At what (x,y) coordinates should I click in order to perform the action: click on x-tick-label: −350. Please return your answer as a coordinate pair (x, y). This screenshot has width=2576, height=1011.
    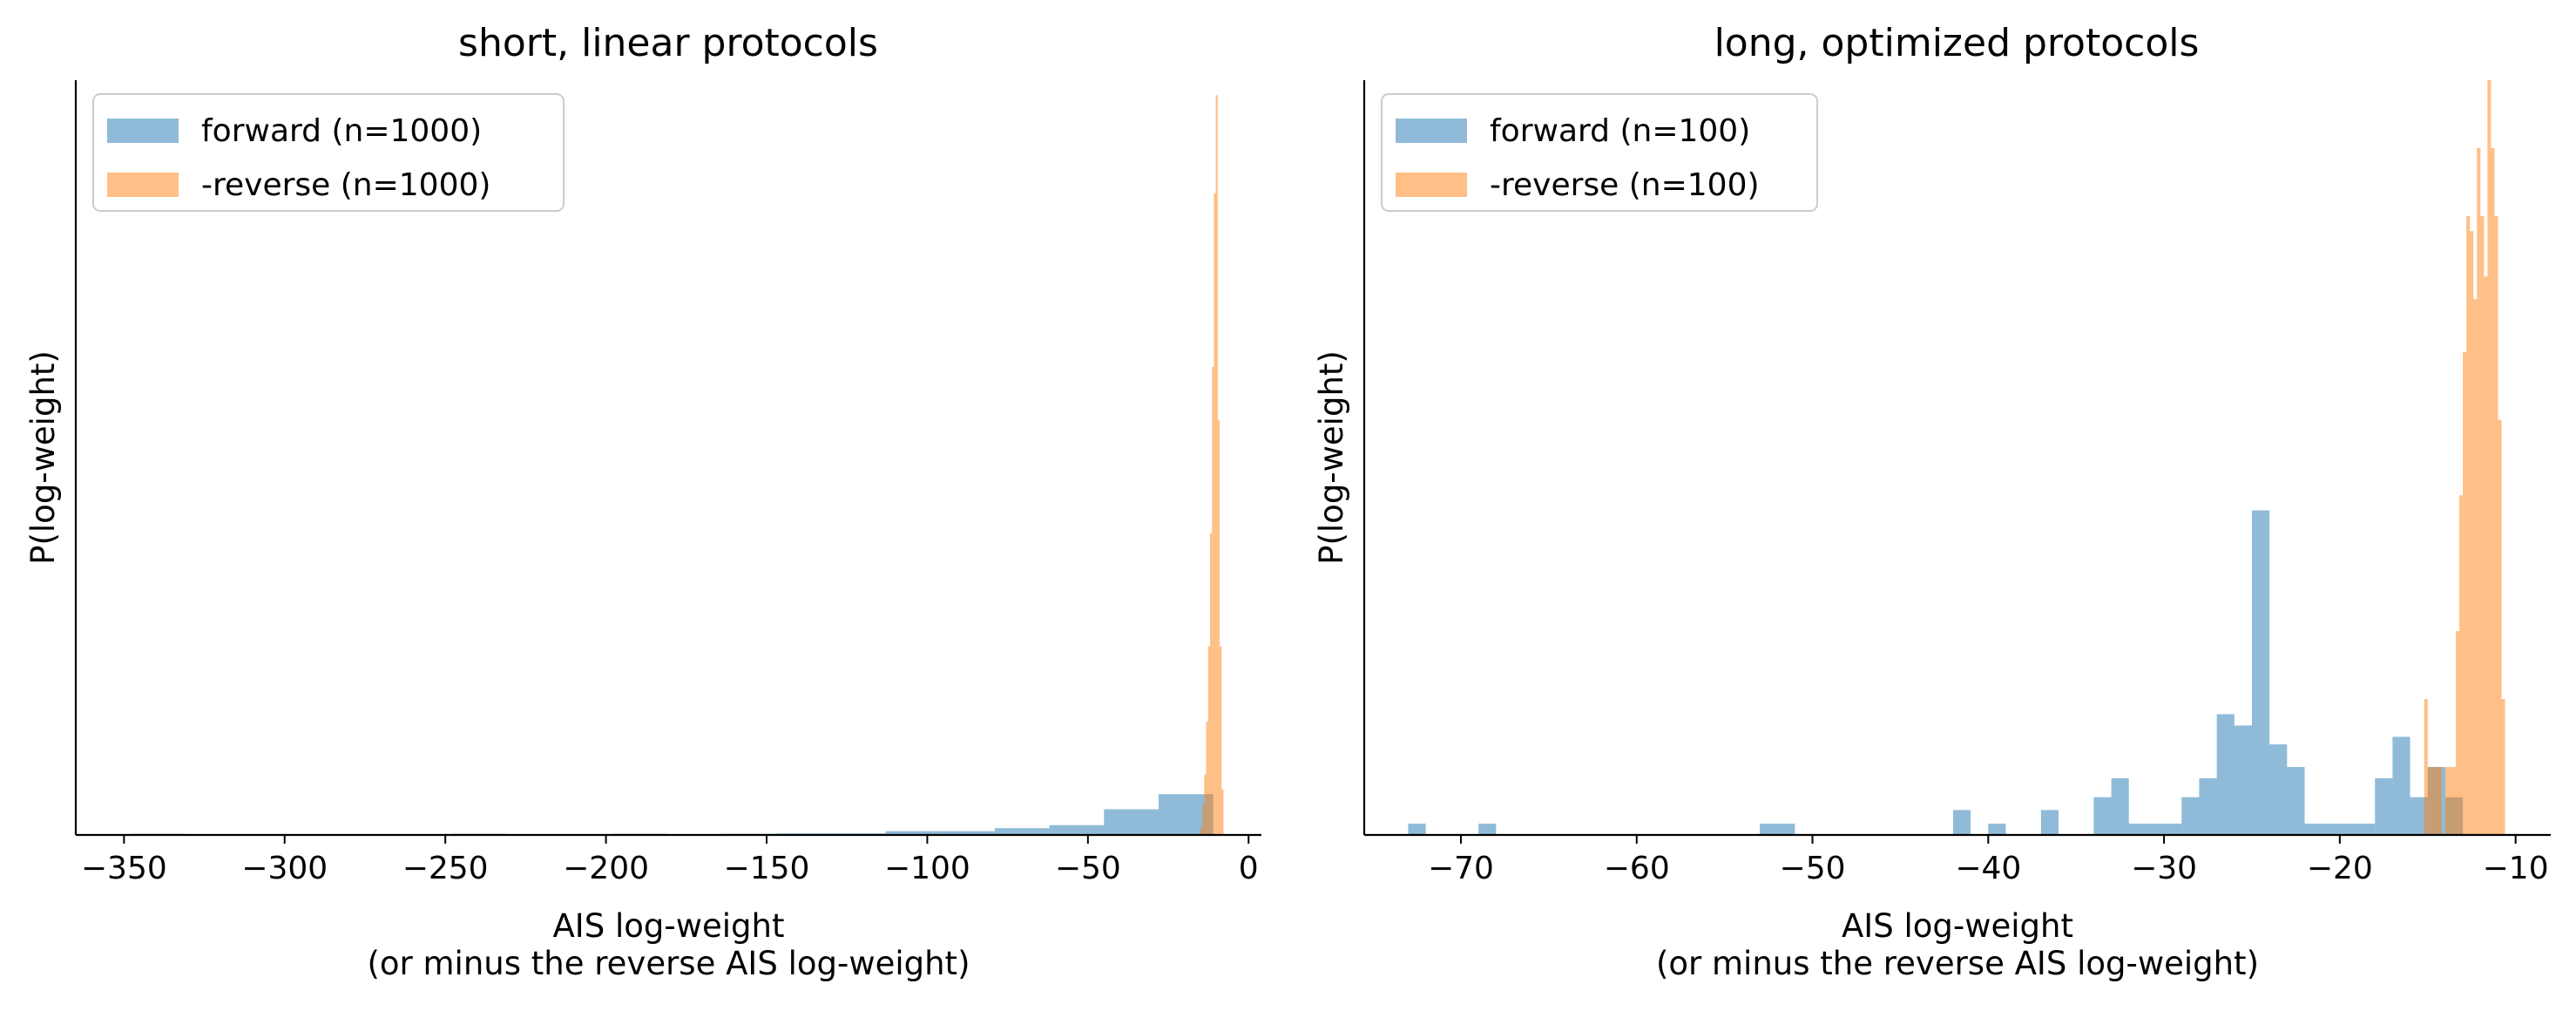
    Looking at the image, I should click on (124, 868).